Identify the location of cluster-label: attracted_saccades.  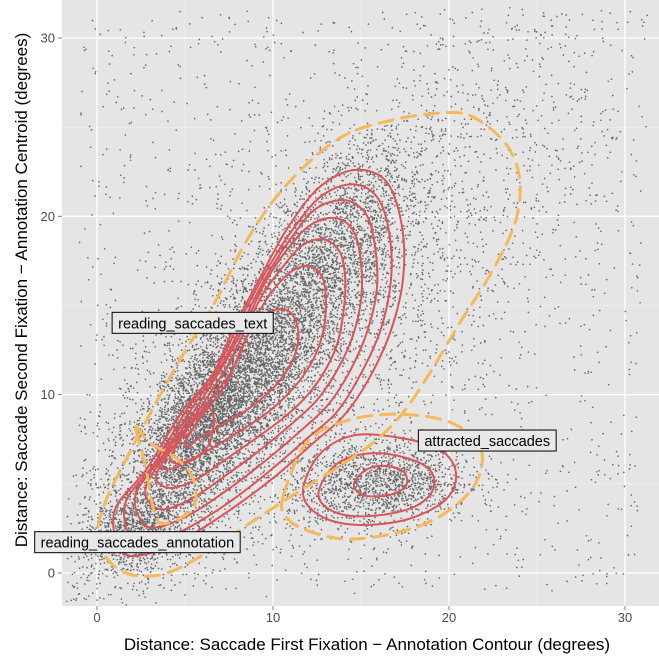
(487, 440).